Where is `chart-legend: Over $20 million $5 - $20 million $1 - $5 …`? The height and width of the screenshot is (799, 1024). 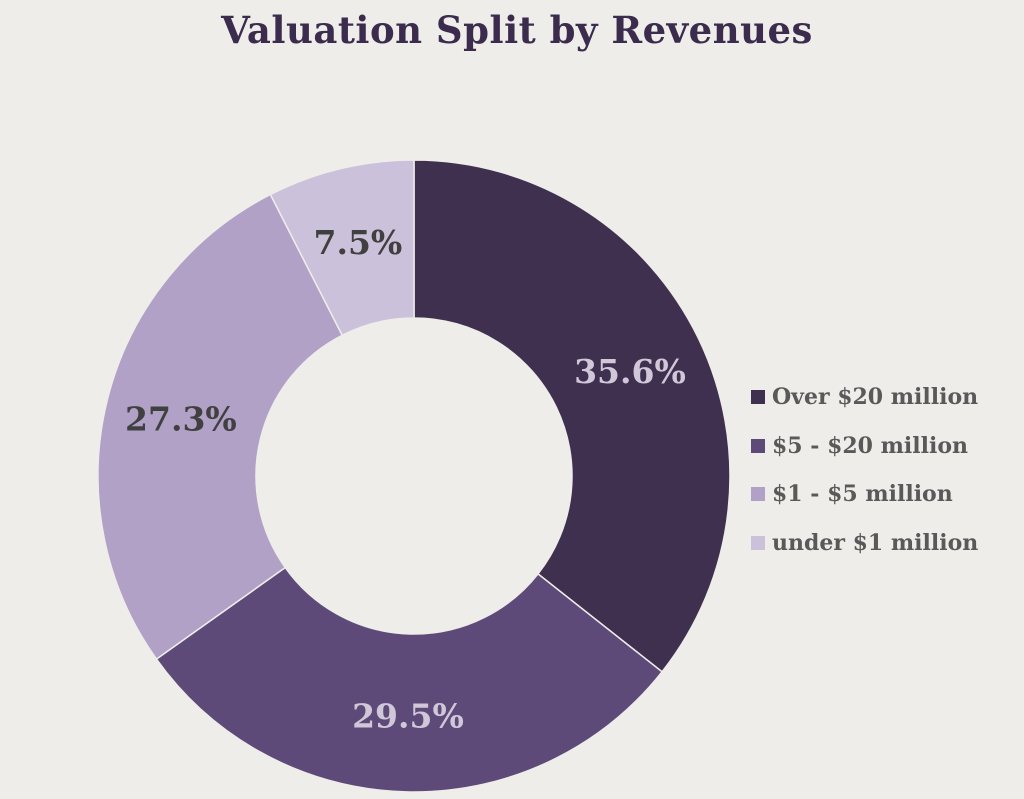
chart-legend: Over $20 million $5 - $20 million $1 - $5 … is located at coordinates (864, 470).